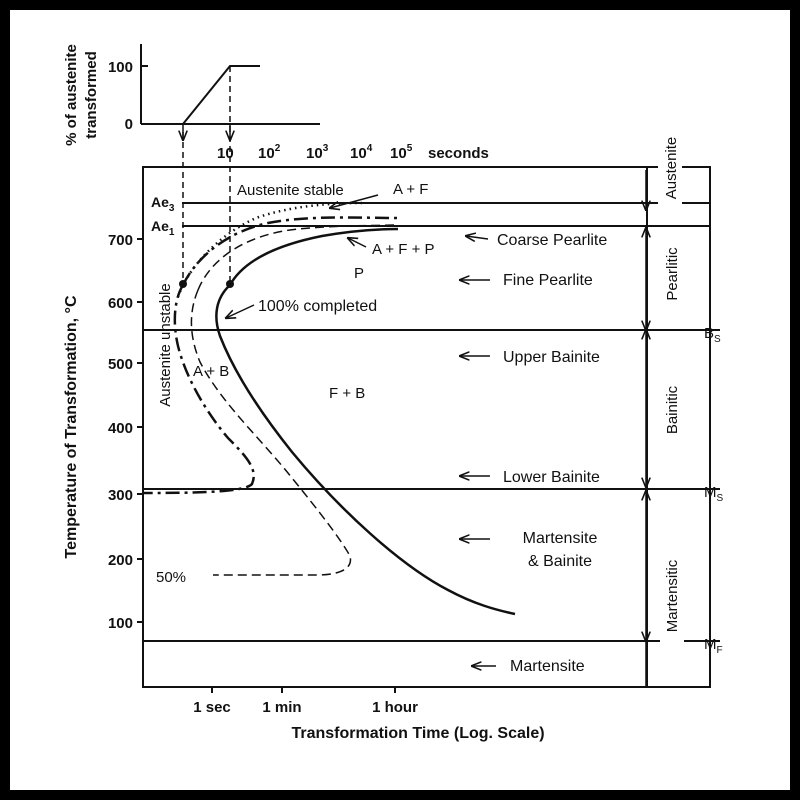 The height and width of the screenshot is (800, 800). I want to click on mf-label: MF, so click(713, 646).